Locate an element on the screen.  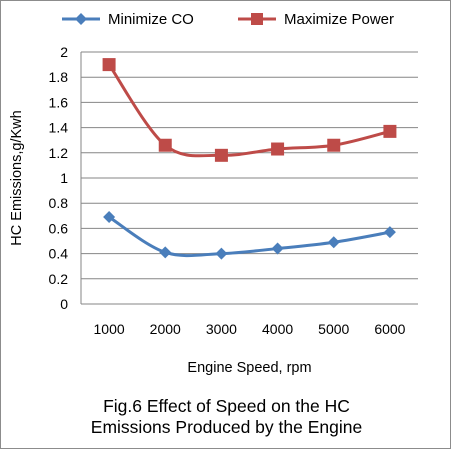
legend-item: Maximize Power is located at coordinates (316, 19).